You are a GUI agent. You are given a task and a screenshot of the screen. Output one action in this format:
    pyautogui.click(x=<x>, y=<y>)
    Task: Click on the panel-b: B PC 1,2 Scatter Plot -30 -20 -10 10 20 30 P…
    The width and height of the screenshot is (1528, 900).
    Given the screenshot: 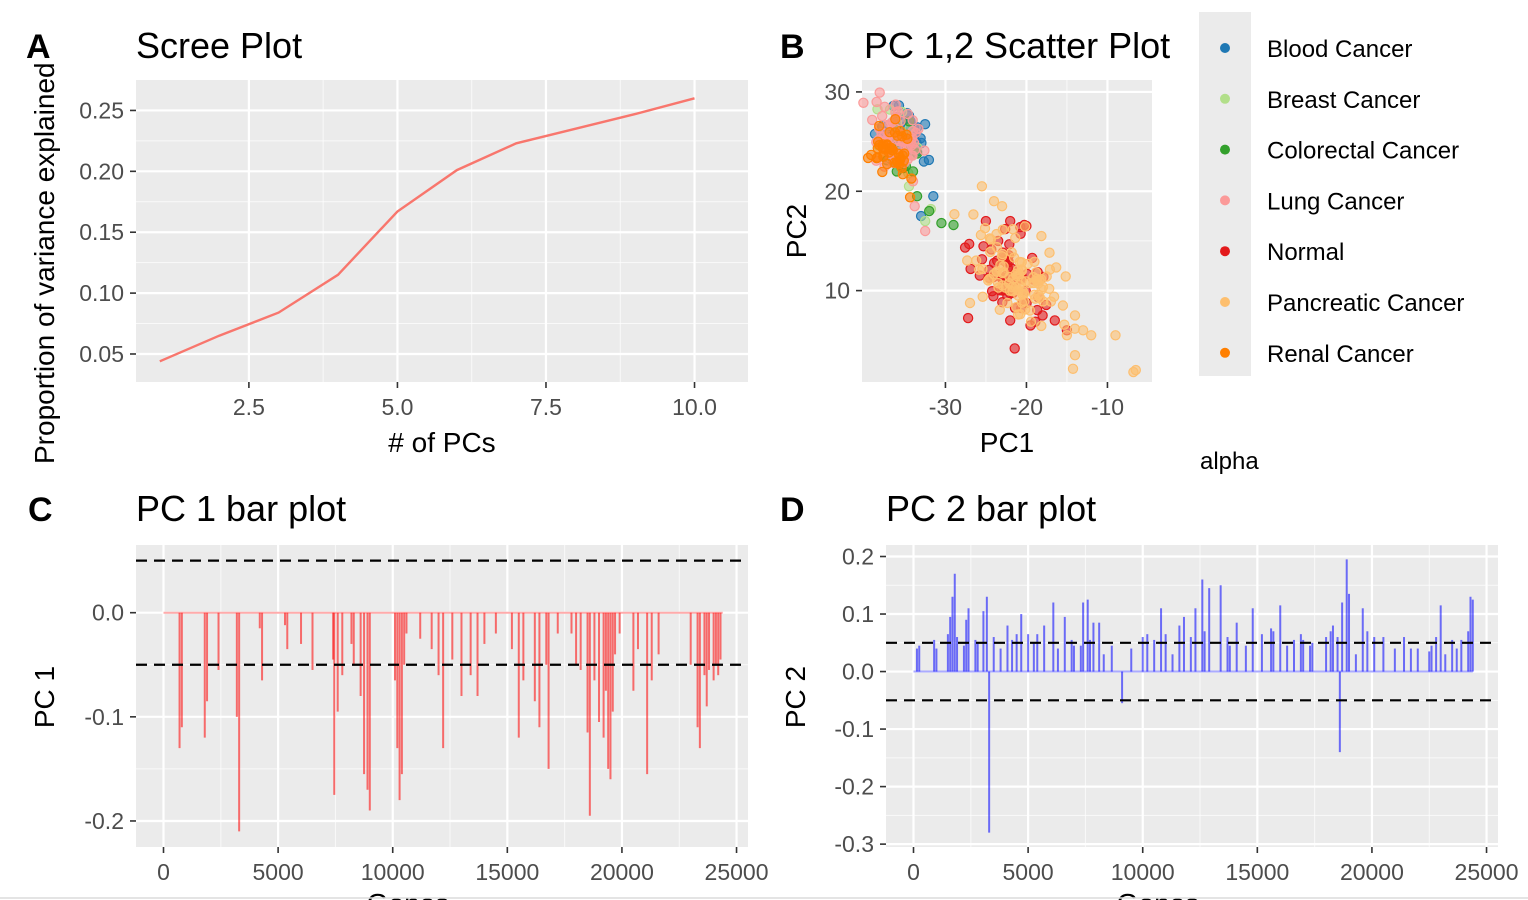 What is the action you would take?
    pyautogui.click(x=975, y=241)
    